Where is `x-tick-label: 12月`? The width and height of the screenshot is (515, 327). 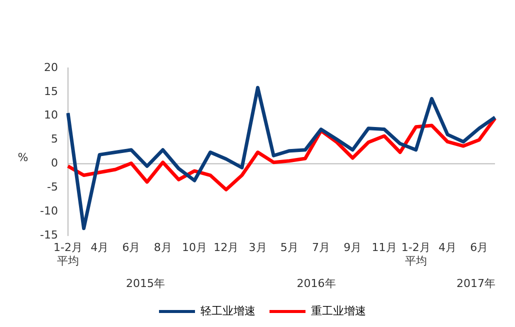 x-tick-label: 12月 is located at coordinates (226, 247).